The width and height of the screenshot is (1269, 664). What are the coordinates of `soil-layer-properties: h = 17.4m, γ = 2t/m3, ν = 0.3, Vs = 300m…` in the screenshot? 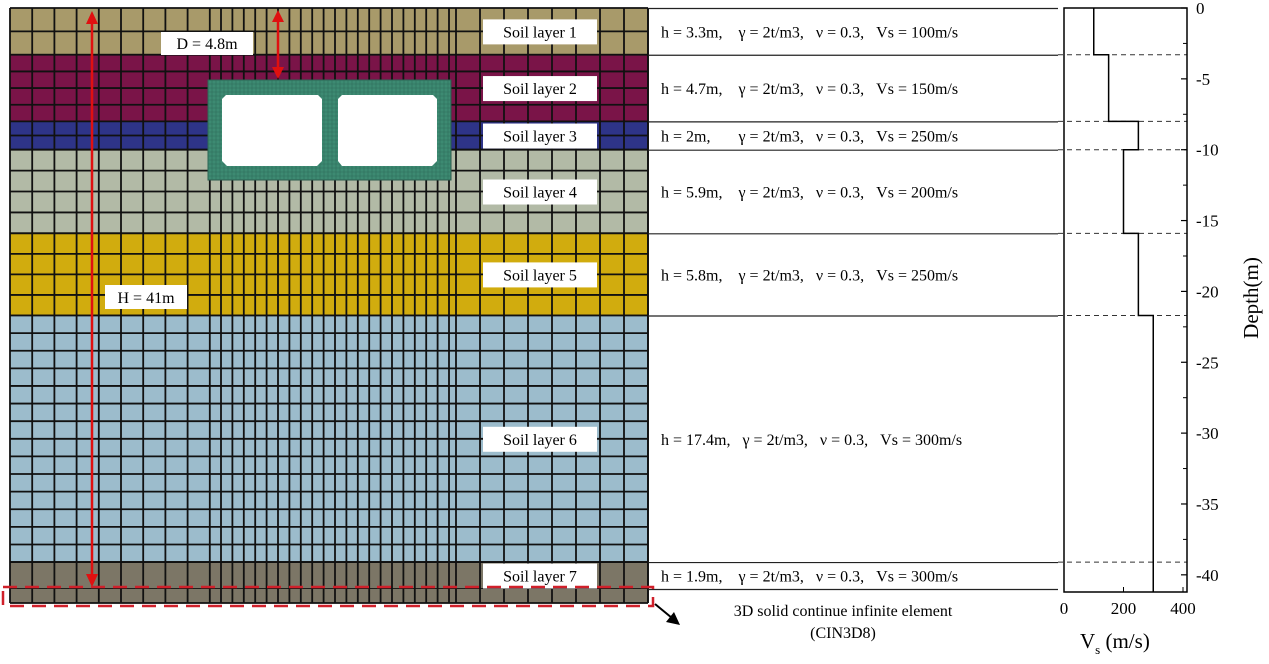 It's located at (811, 440).